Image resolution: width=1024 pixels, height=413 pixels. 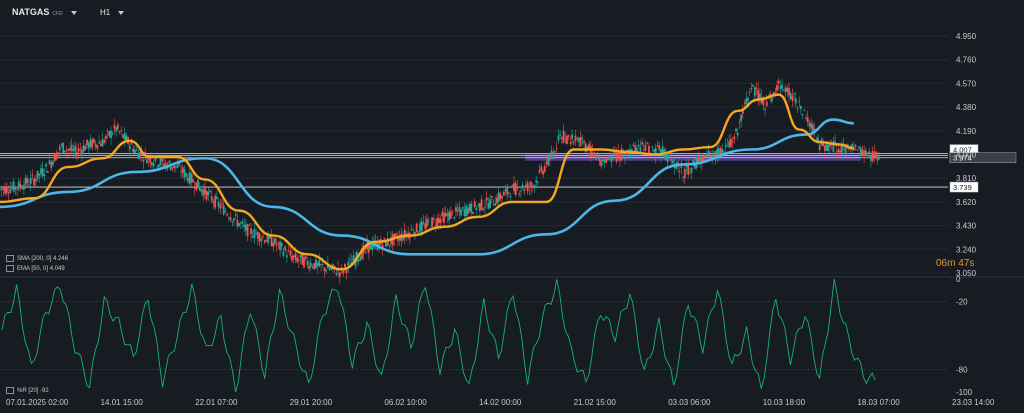 I want to click on time-tick-label: 29.01 20:00, so click(x=311, y=402).